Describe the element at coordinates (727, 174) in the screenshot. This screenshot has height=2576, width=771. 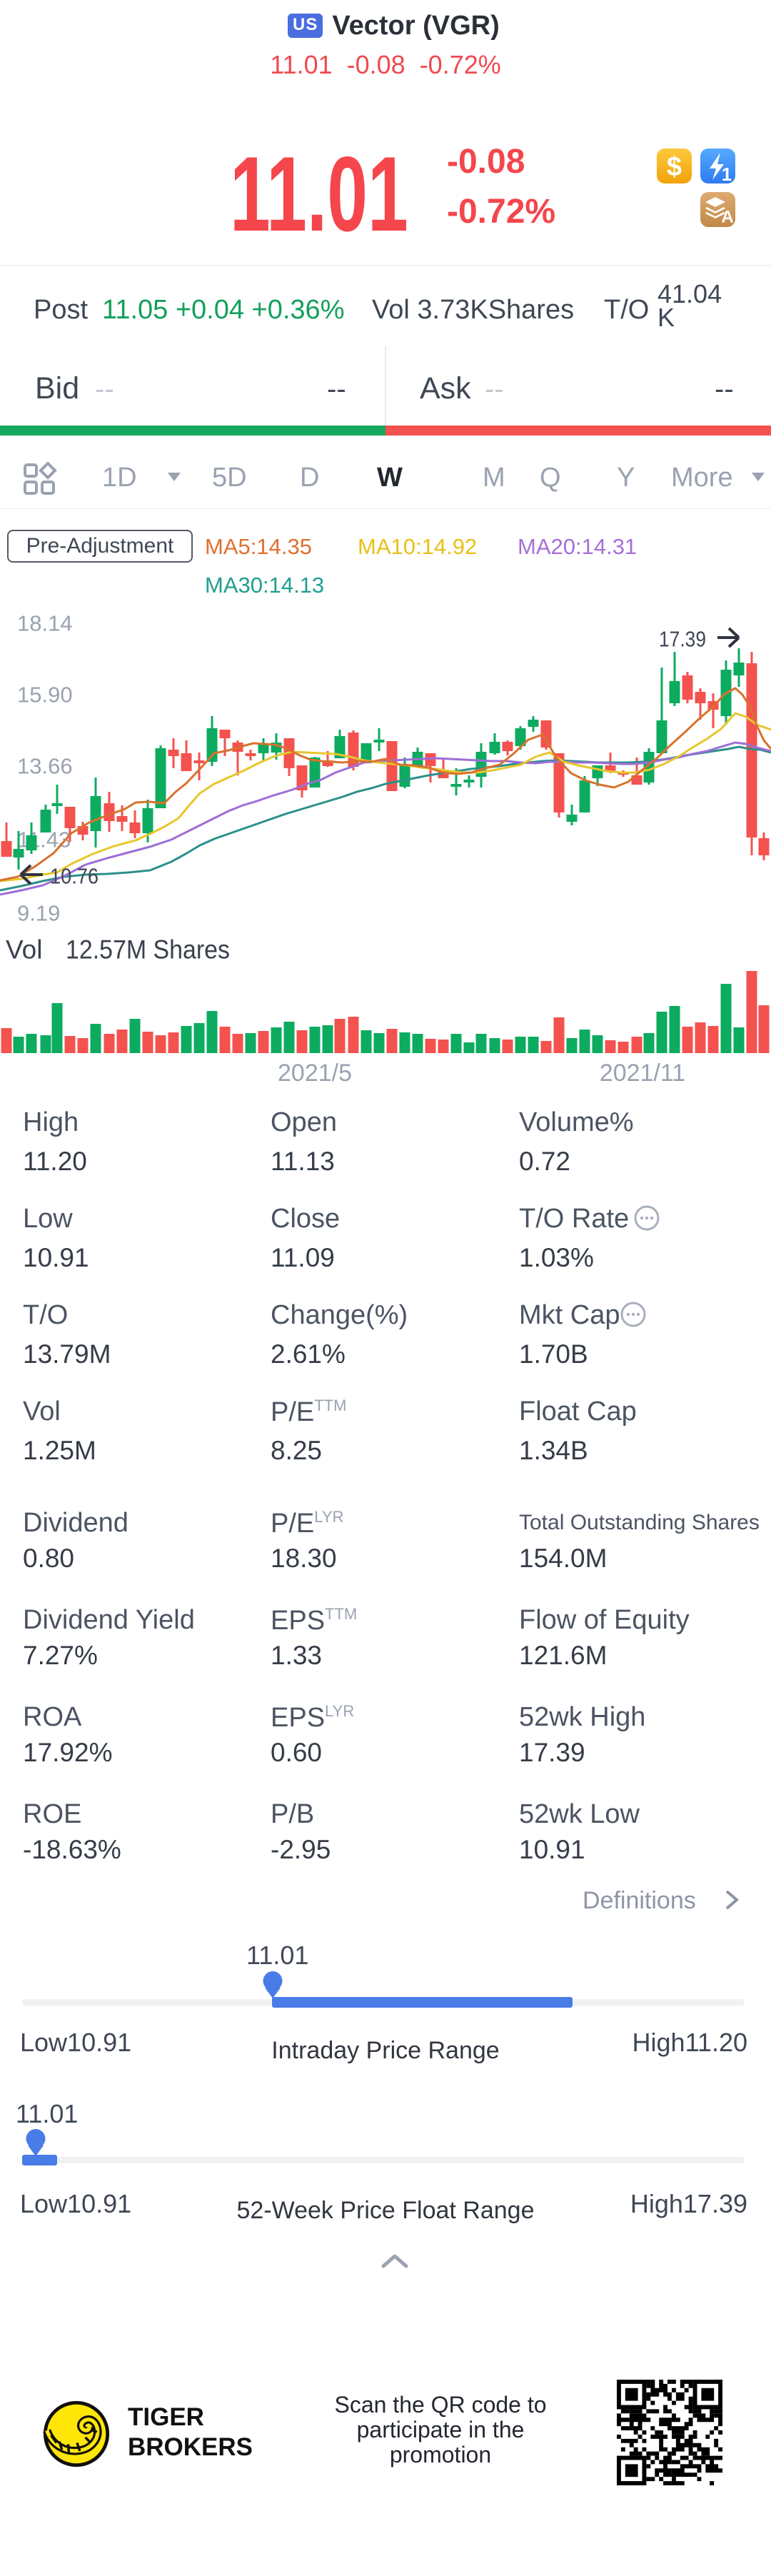
I see `svg-text: 1` at that location.